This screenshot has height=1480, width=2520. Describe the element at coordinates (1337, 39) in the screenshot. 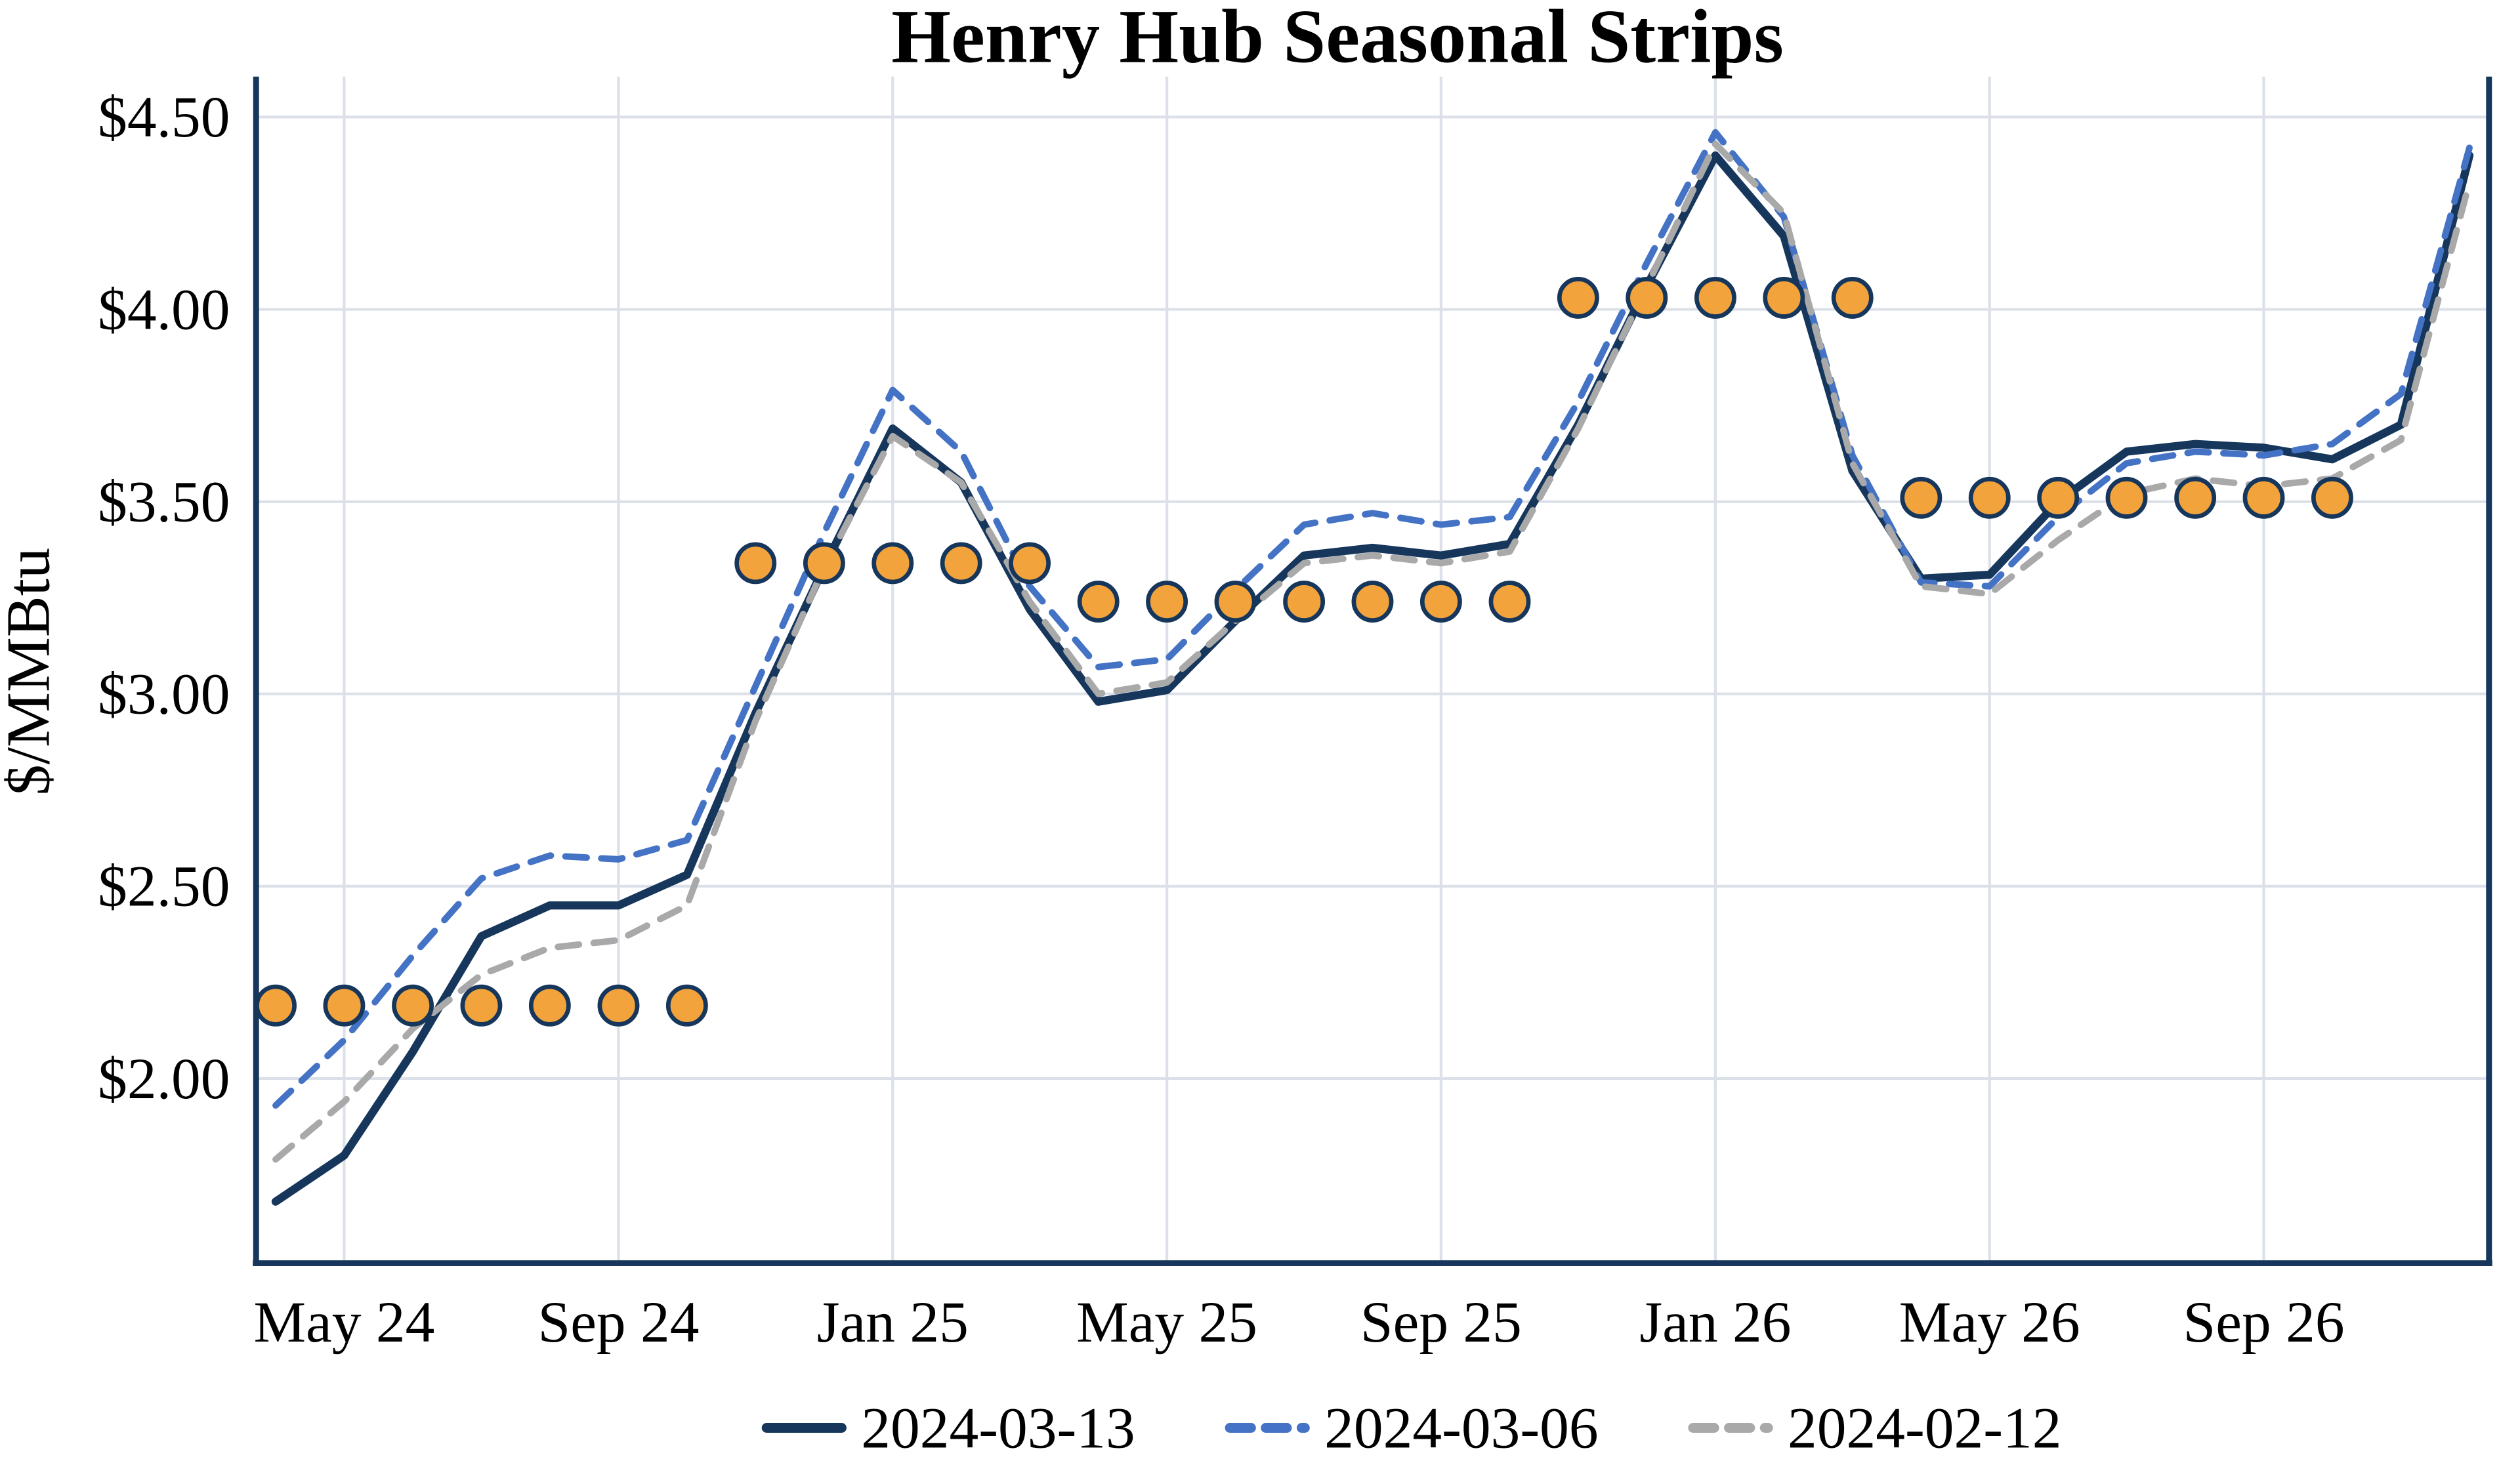

I see `chart-title: Henry Hub Seasonal Strips` at that location.